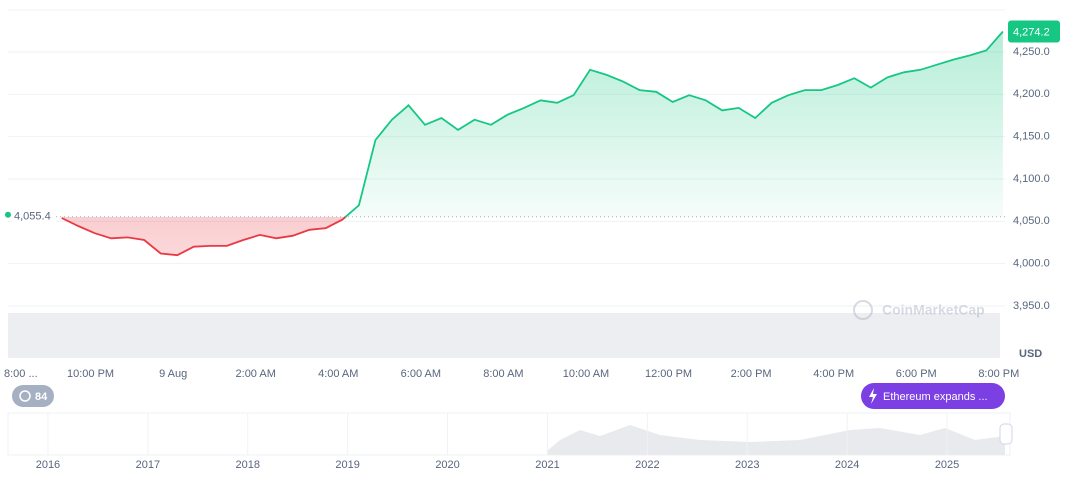 The width and height of the screenshot is (1072, 477). I want to click on x-tick-label: 12:00 PM, so click(668, 374).